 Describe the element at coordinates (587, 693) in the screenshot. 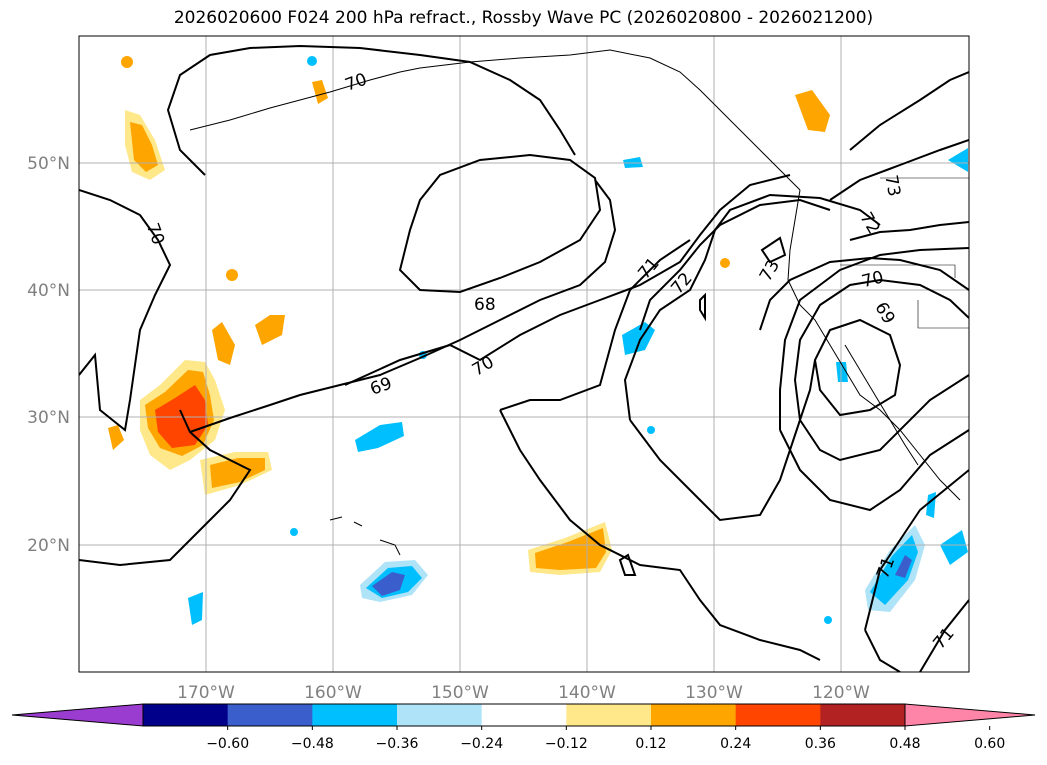

I see `lon-label: 140°W` at that location.